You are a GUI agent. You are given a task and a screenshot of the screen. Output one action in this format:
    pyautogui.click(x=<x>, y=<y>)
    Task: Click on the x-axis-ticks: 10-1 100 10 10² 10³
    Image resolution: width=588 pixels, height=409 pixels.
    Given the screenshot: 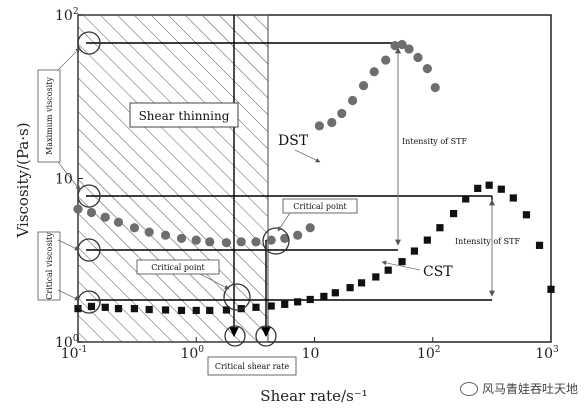 What is the action you would take?
    pyautogui.click(x=310, y=349)
    